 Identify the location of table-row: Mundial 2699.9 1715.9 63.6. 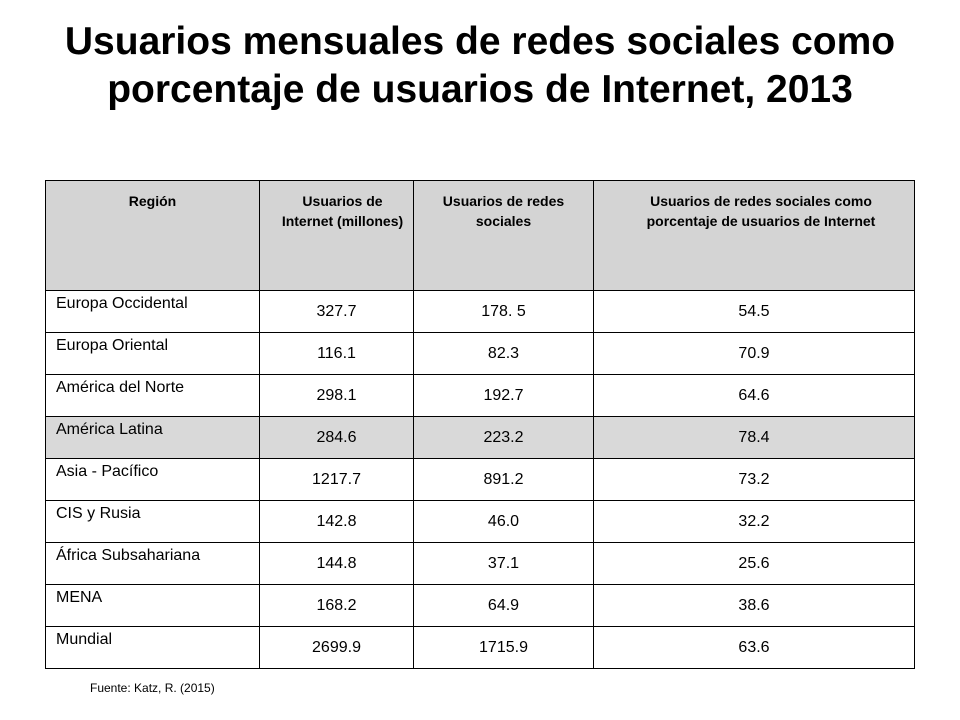
(480, 647).